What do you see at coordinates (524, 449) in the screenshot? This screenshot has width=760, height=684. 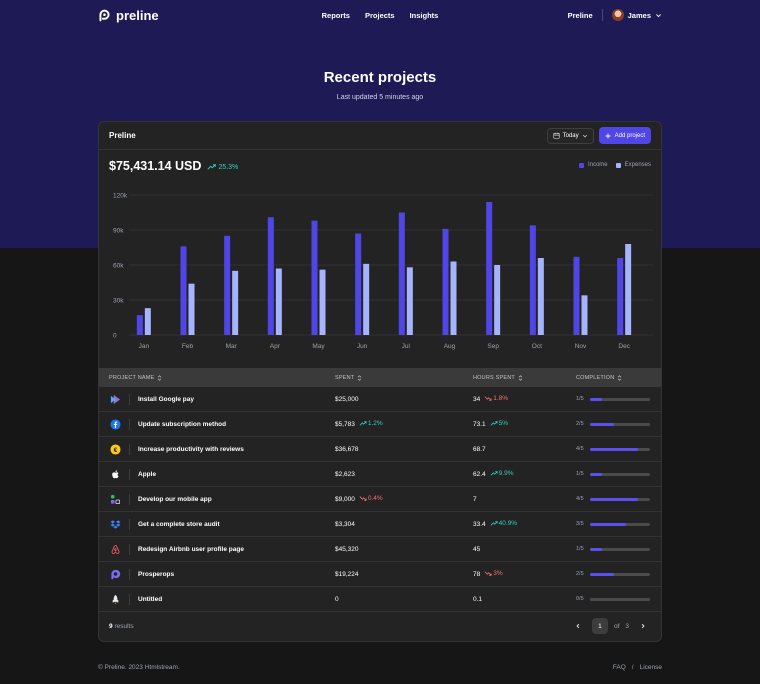 I see `hours-cell: 68.7` at bounding box center [524, 449].